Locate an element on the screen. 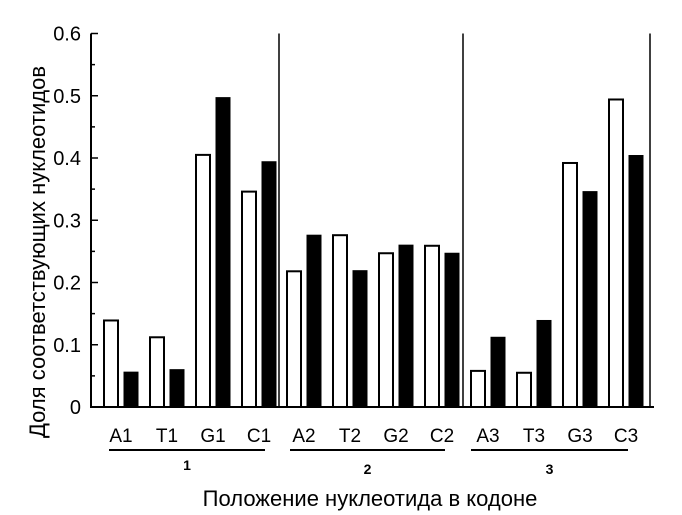  group-label: 1 is located at coordinates (187, 465).